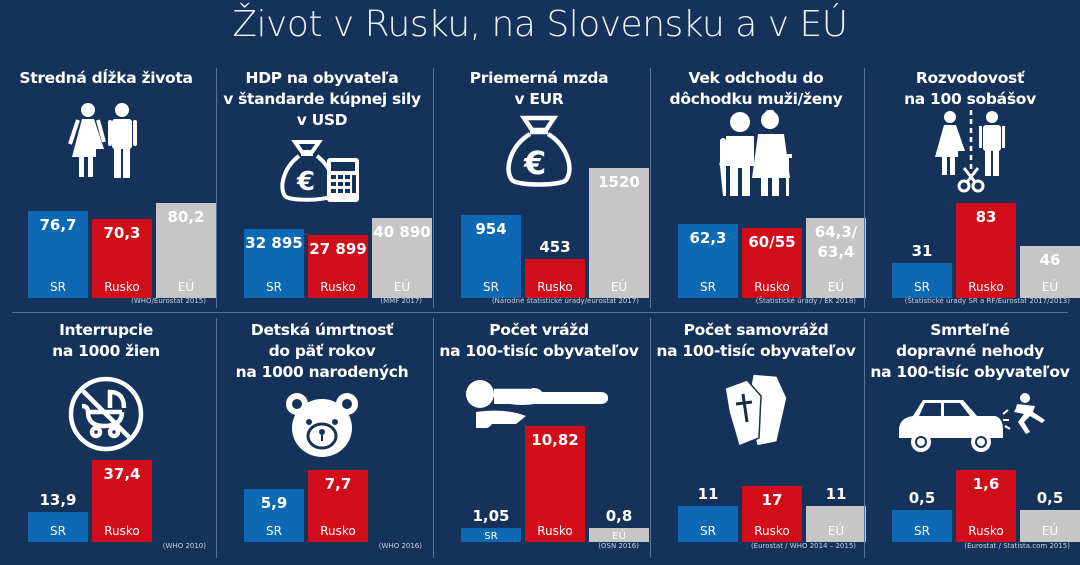 Image resolution: width=1080 pixels, height=565 pixels. What do you see at coordinates (58, 224) in the screenshot?
I see `bar-value-label: 76,7` at bounding box center [58, 224].